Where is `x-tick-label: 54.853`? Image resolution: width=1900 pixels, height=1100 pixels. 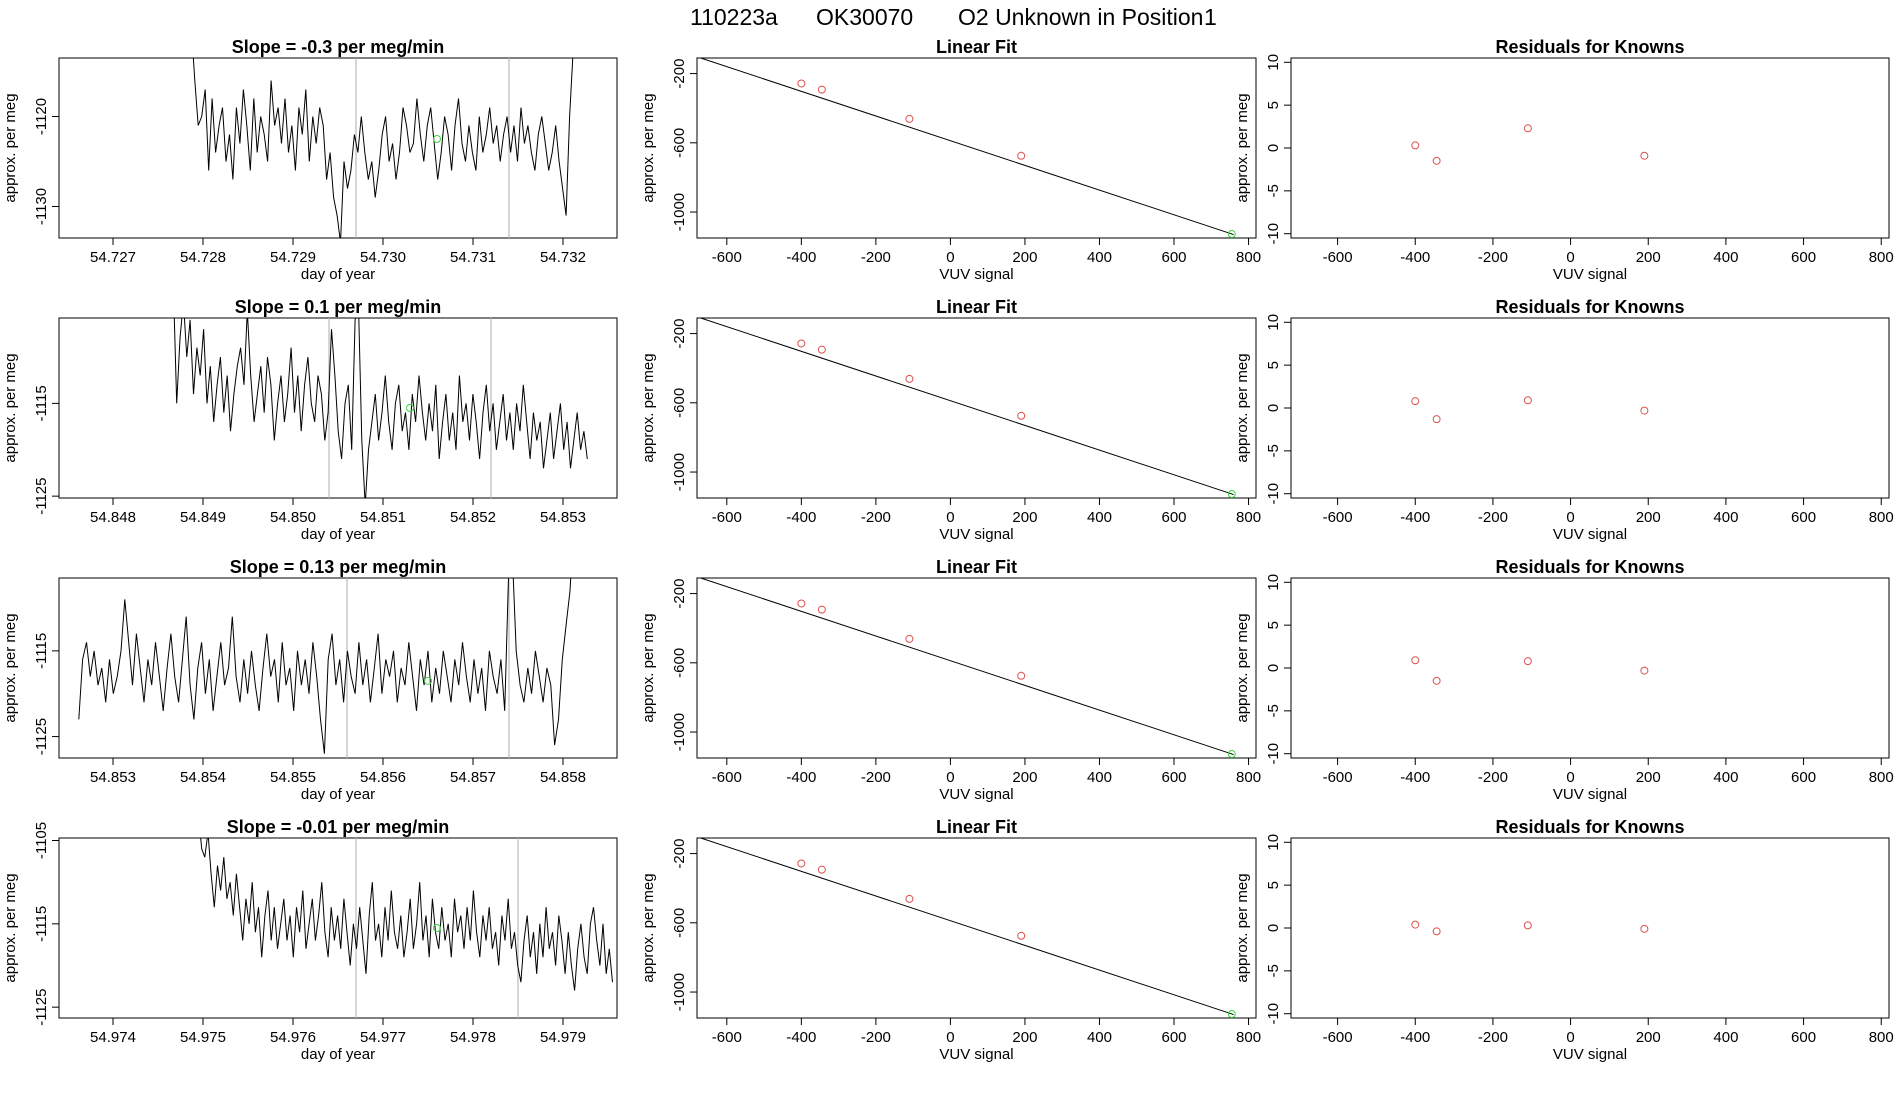 x-tick-label: 54.853 is located at coordinates (563, 517).